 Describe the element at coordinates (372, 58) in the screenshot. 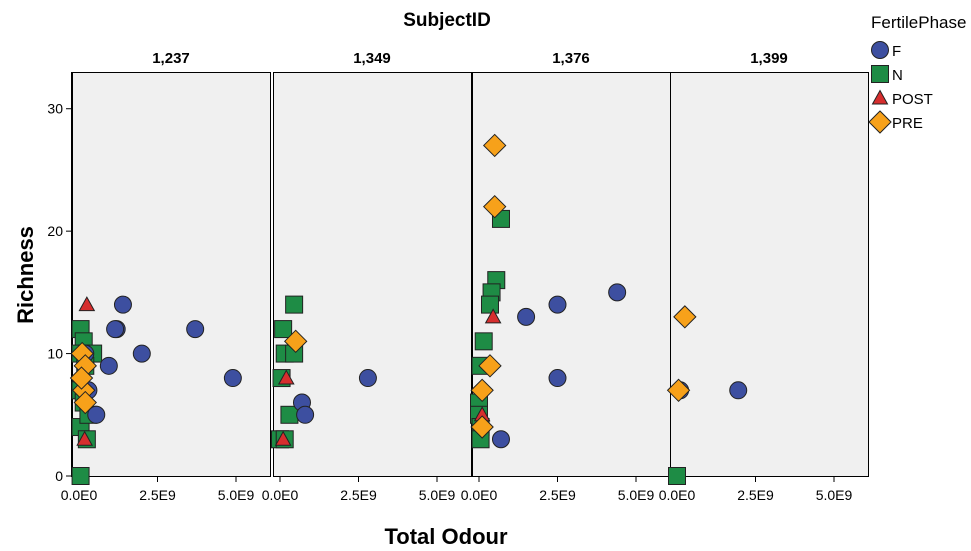

I see `panel-title: 1,349` at that location.